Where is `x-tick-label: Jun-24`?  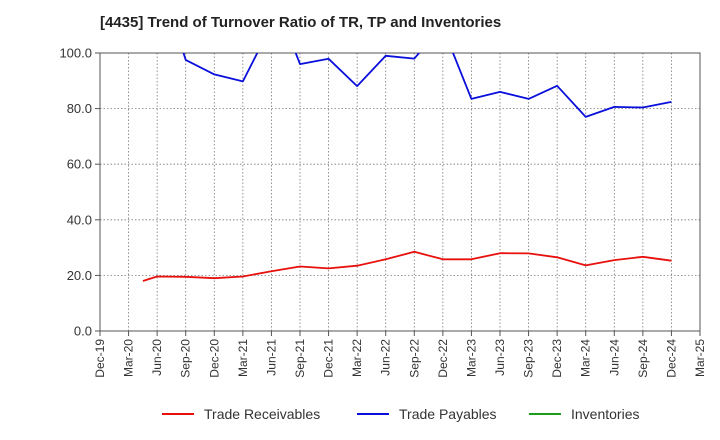 x-tick-label: Jun-24 is located at coordinates (614, 357).